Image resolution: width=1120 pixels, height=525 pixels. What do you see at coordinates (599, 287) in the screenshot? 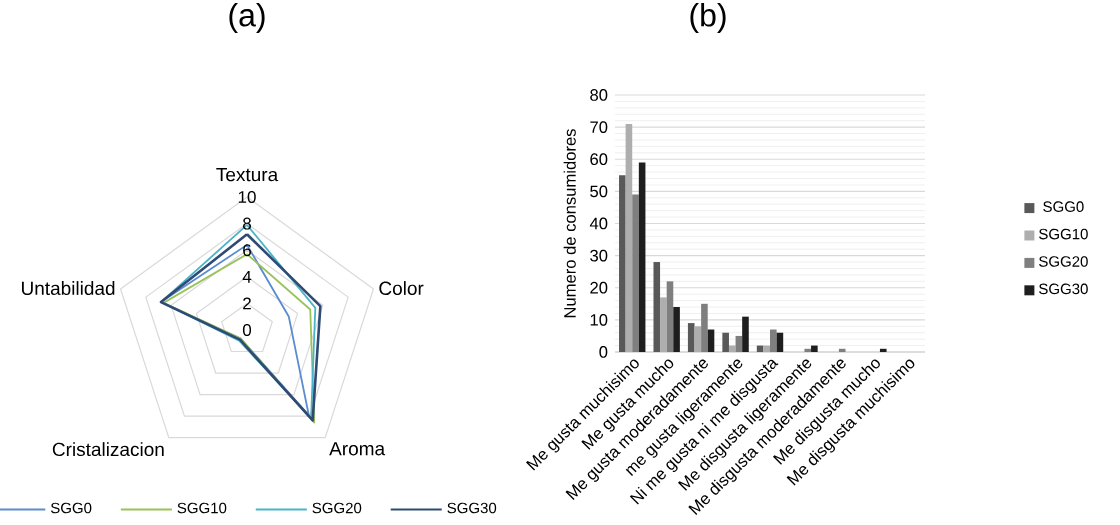
I see `y-tick-label: 20` at bounding box center [599, 287].